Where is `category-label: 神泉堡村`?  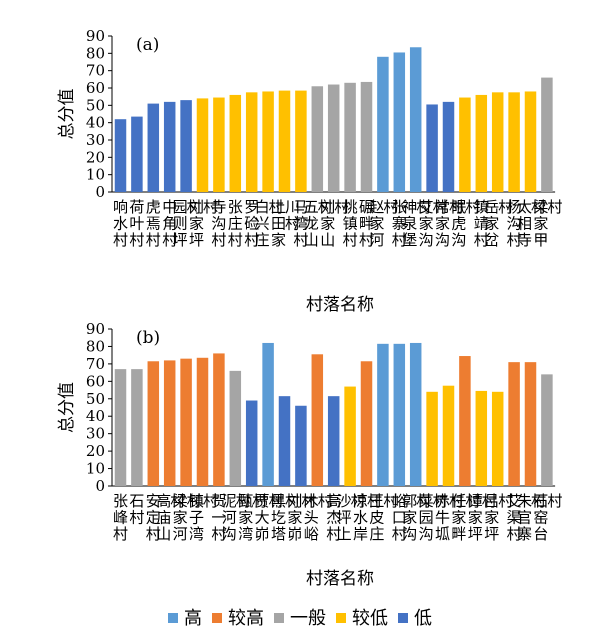 category-label: 神泉堡村 is located at coordinates (416, 223).